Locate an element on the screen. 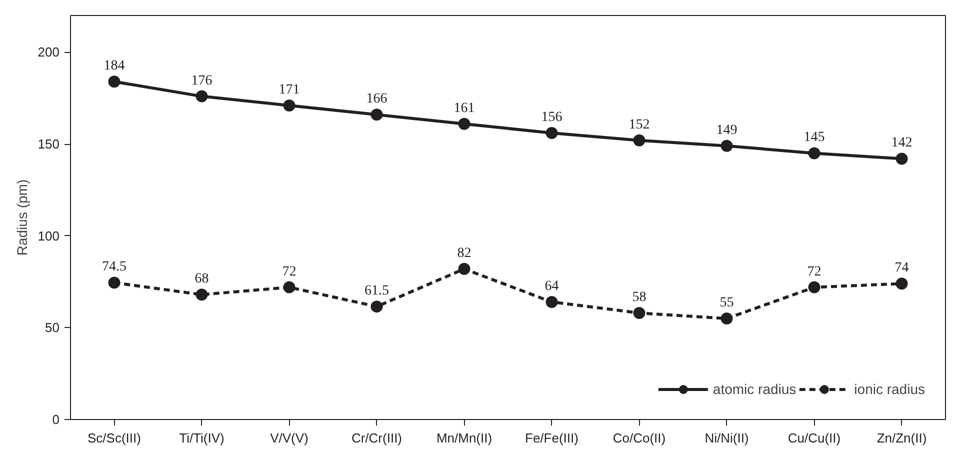  data-label: 184 is located at coordinates (114, 66).